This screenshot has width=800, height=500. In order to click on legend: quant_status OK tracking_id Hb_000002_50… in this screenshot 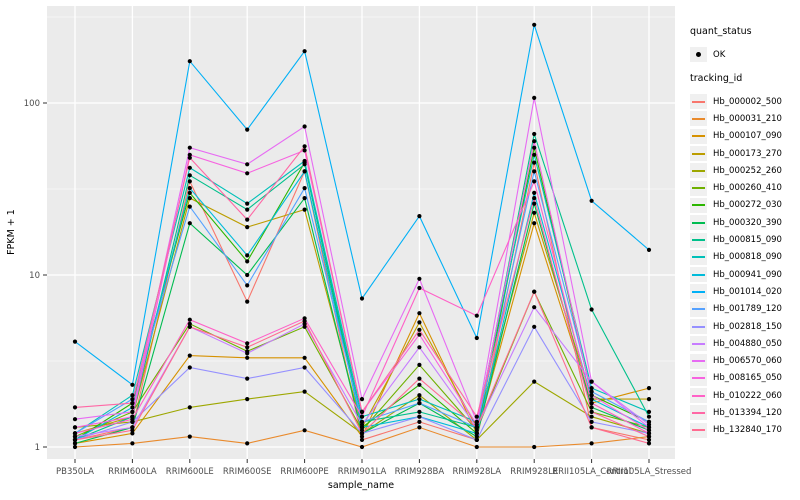, I will do `click(745, 219)`.